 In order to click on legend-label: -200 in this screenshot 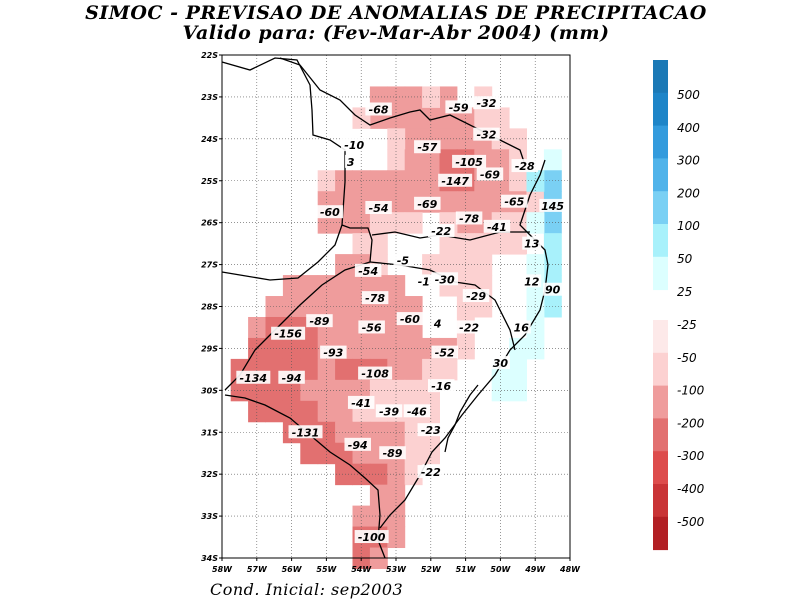, I will do `click(691, 423)`.